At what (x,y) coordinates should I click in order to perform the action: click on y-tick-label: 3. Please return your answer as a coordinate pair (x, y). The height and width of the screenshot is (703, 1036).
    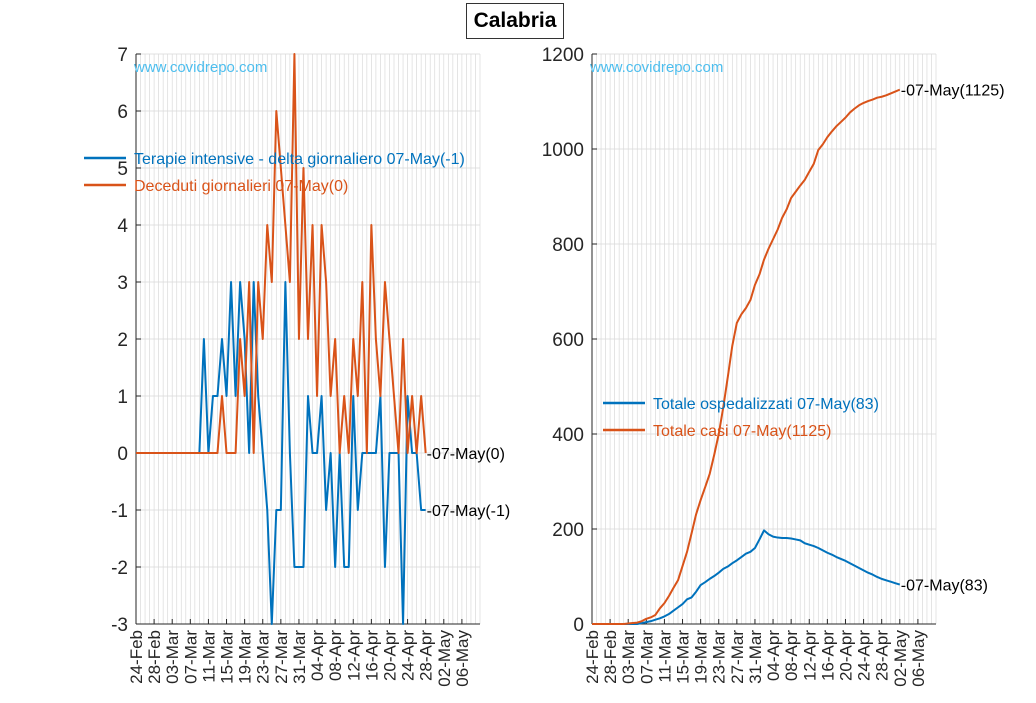
    Looking at the image, I should click on (122, 283).